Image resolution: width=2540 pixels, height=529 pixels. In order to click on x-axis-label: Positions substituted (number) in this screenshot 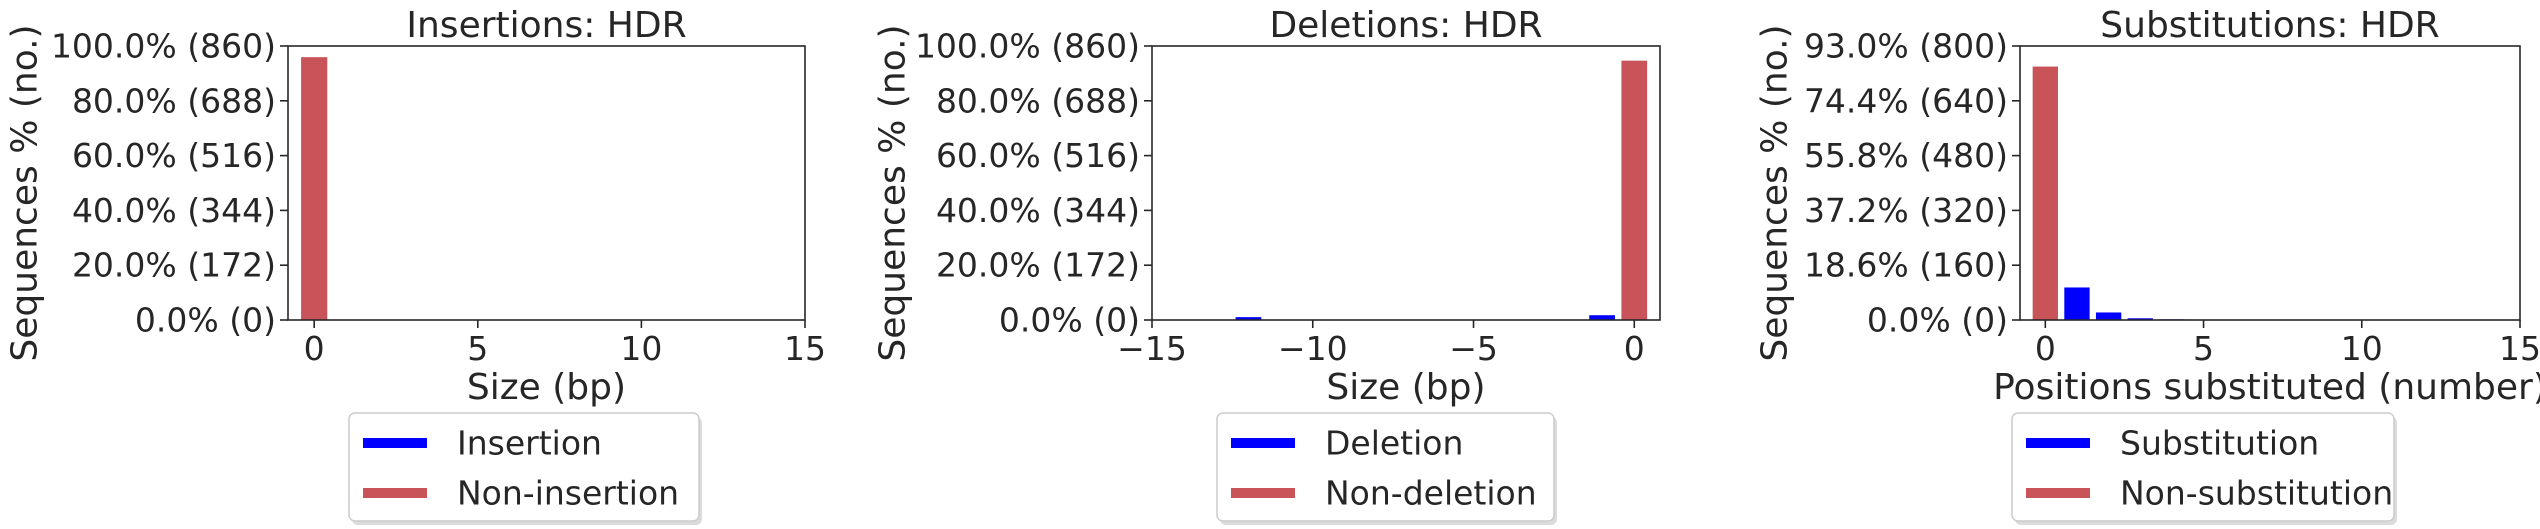, I will do `click(2266, 387)`.